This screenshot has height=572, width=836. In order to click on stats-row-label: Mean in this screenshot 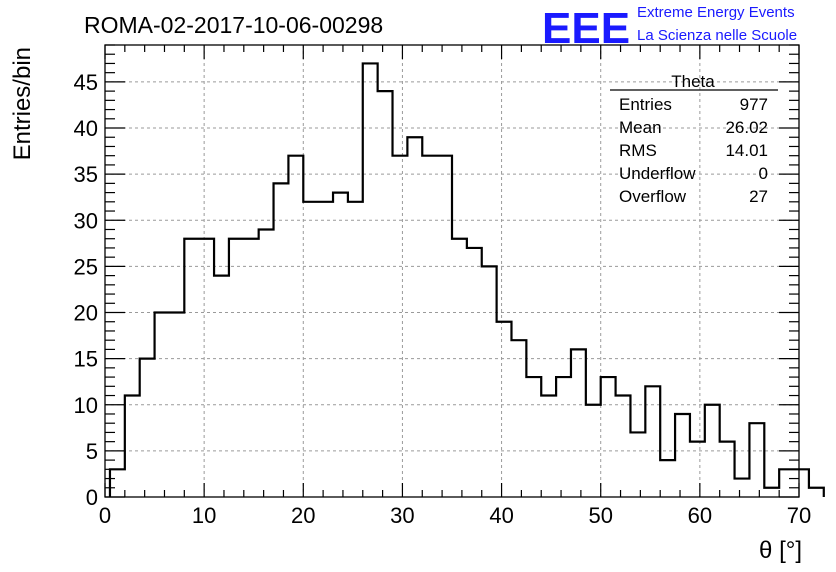, I will do `click(640, 127)`.